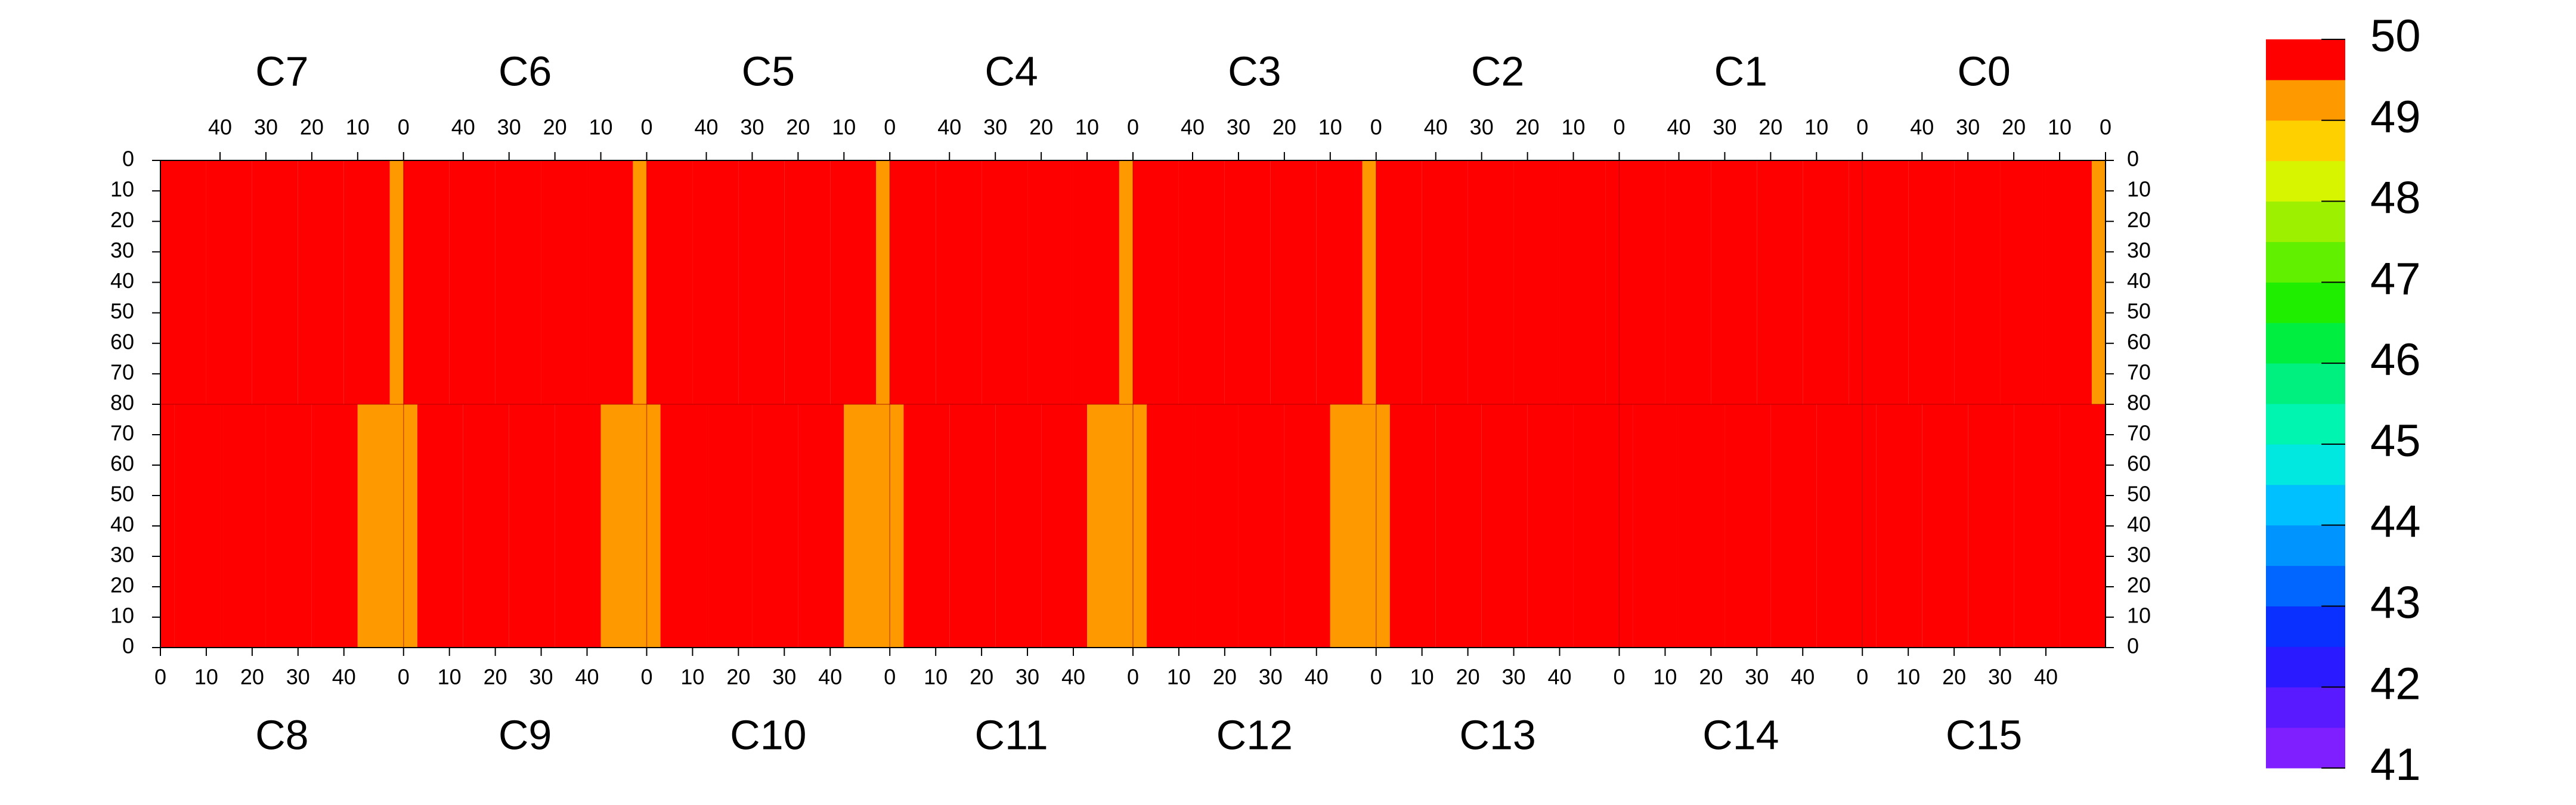 The width and height of the screenshot is (2576, 805). Describe the element at coordinates (768, 735) in the screenshot. I see `panel-title: C10` at that location.